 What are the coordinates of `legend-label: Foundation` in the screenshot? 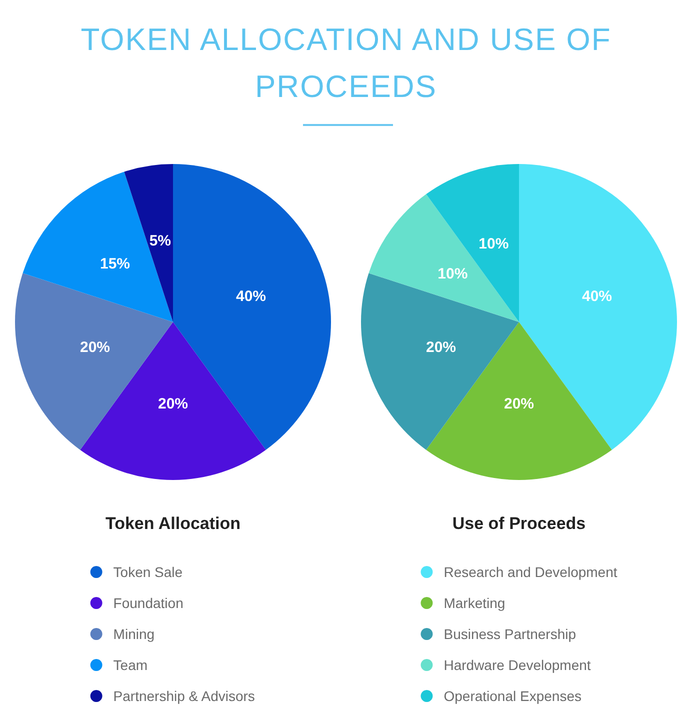 It's located at (148, 603).